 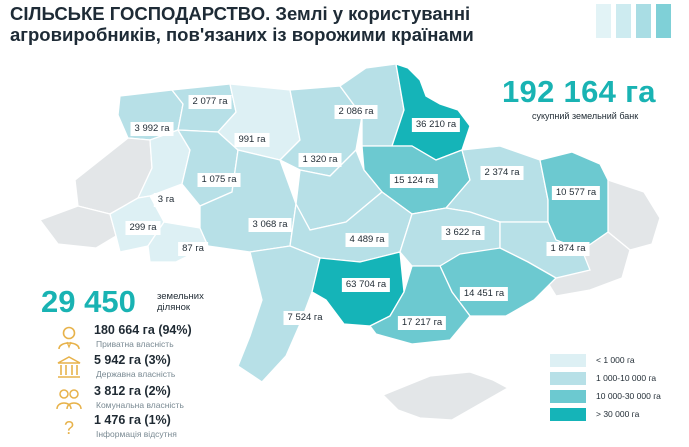 I want to click on communal-value: 3 812 га (2%), so click(x=132, y=391).